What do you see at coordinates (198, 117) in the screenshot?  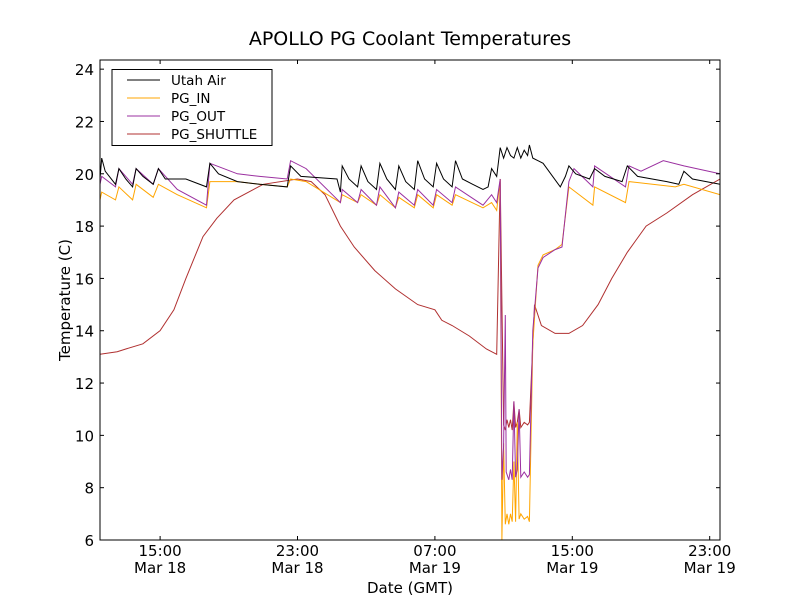 I see `legend-label: PG_OUT` at bounding box center [198, 117].